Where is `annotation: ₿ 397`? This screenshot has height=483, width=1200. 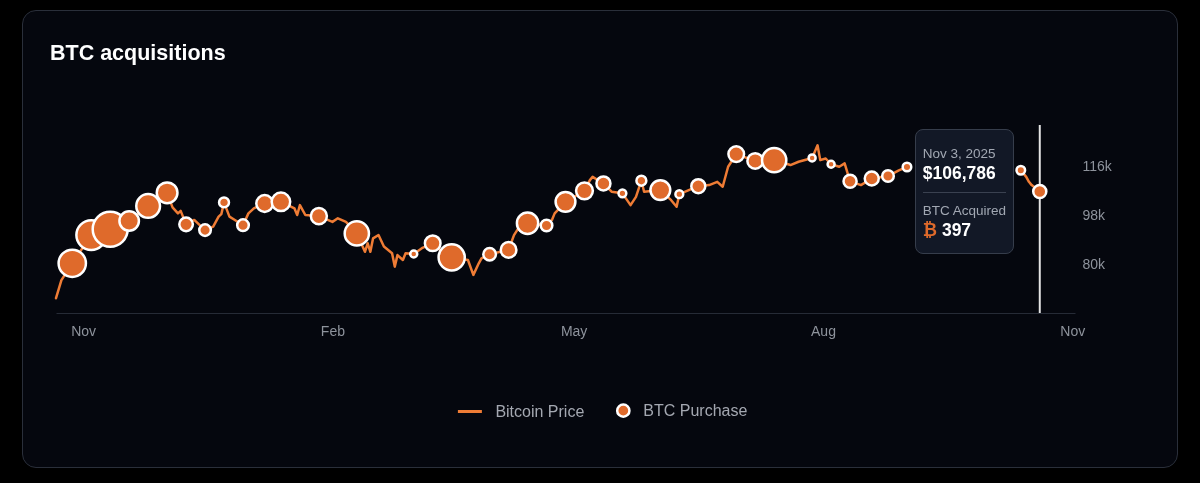 annotation: ₿ 397 is located at coordinates (947, 230).